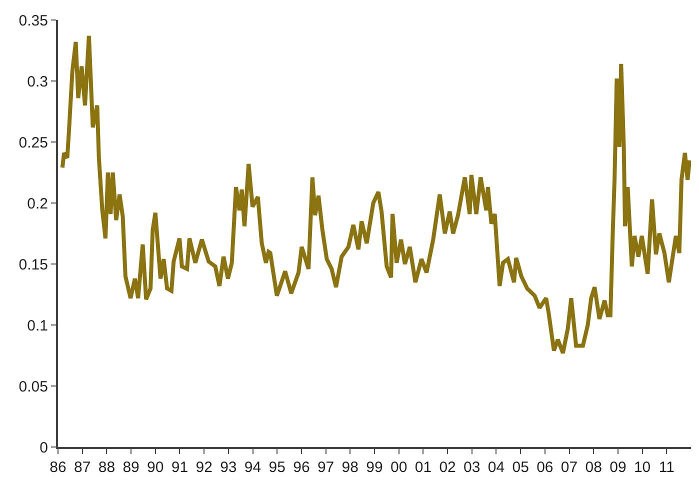  What do you see at coordinates (666, 467) in the screenshot?
I see `x-tick-label: 11` at bounding box center [666, 467].